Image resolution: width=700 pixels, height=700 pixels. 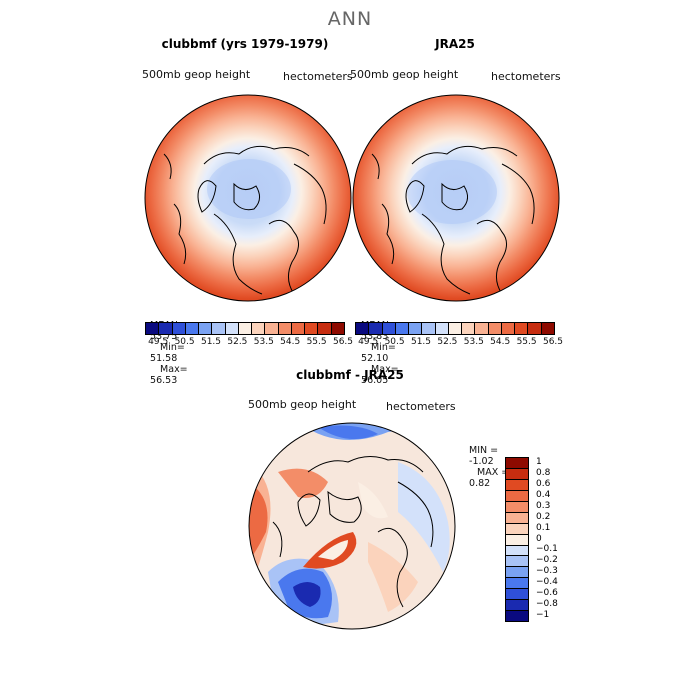 What do you see at coordinates (543, 473) in the screenshot?
I see `colorbar-tick-label: 0.8` at bounding box center [543, 473].